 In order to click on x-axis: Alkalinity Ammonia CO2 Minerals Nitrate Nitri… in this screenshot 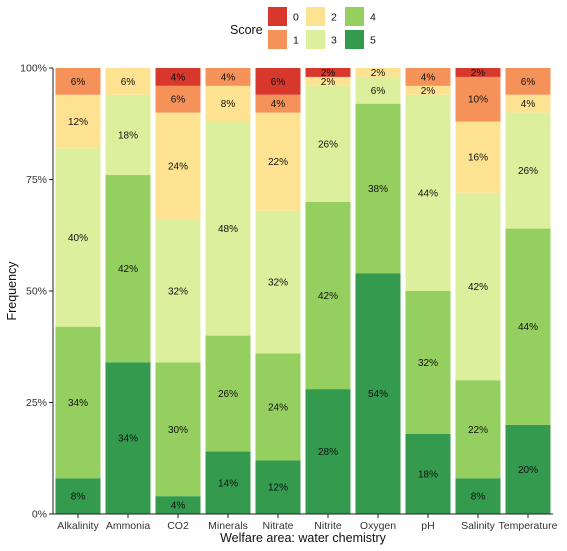, I will do `click(305, 522)`.